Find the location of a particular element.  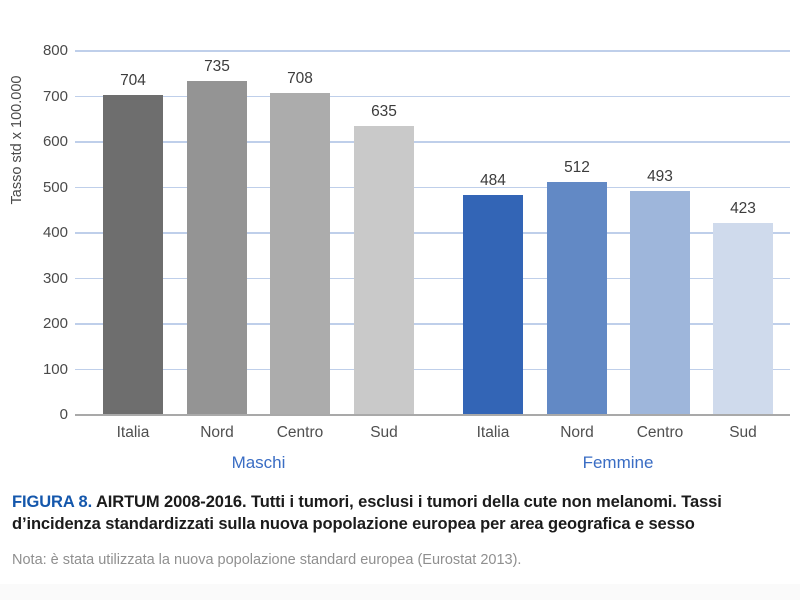

bar-value-femmine-centro: 493 is located at coordinates (660, 176).